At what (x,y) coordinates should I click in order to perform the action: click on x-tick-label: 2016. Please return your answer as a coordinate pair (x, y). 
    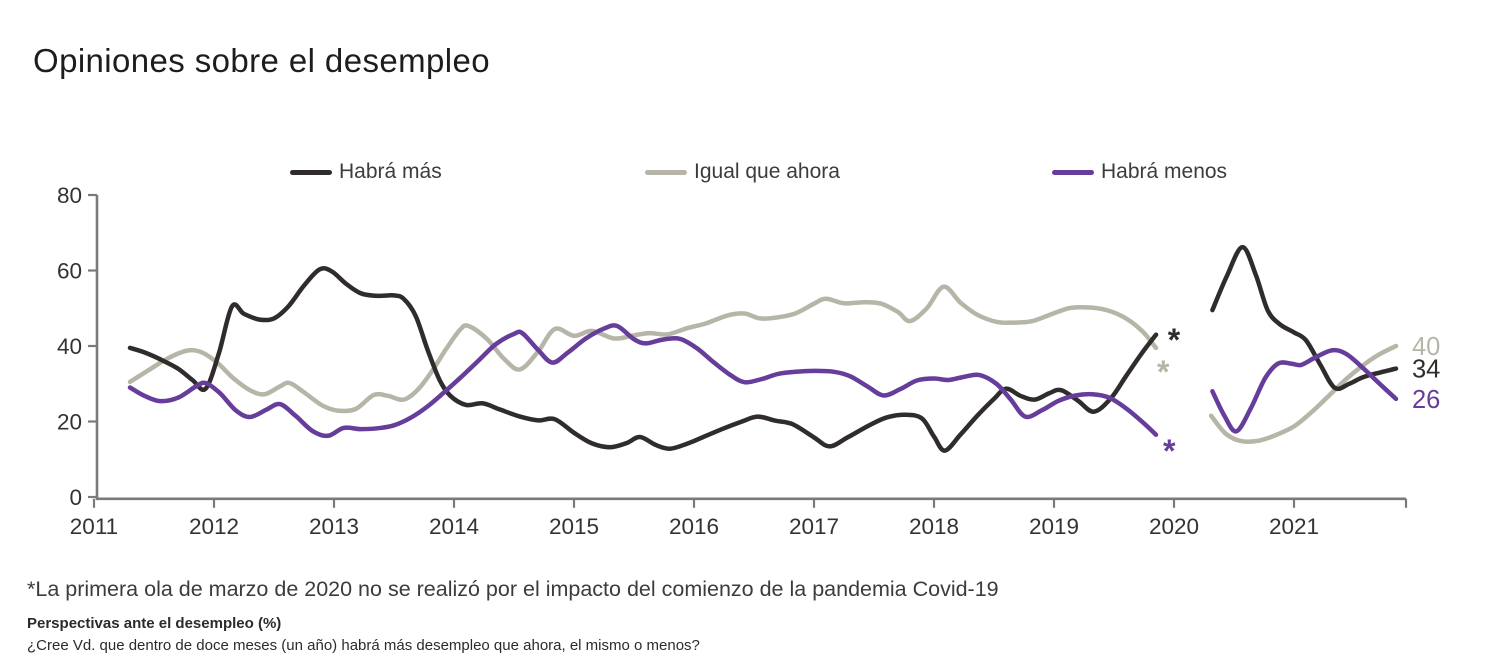
    Looking at the image, I should click on (694, 526).